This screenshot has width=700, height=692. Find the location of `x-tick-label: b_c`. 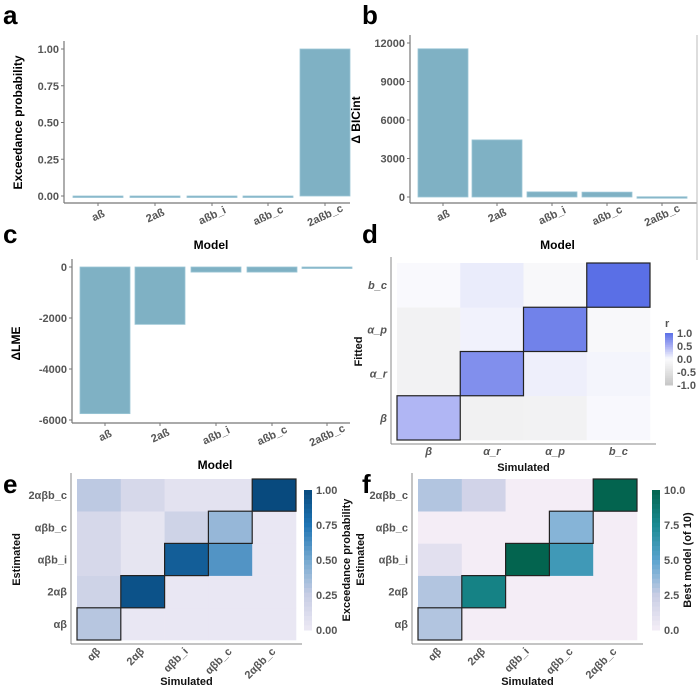

x-tick-label: b_c is located at coordinates (618, 452).